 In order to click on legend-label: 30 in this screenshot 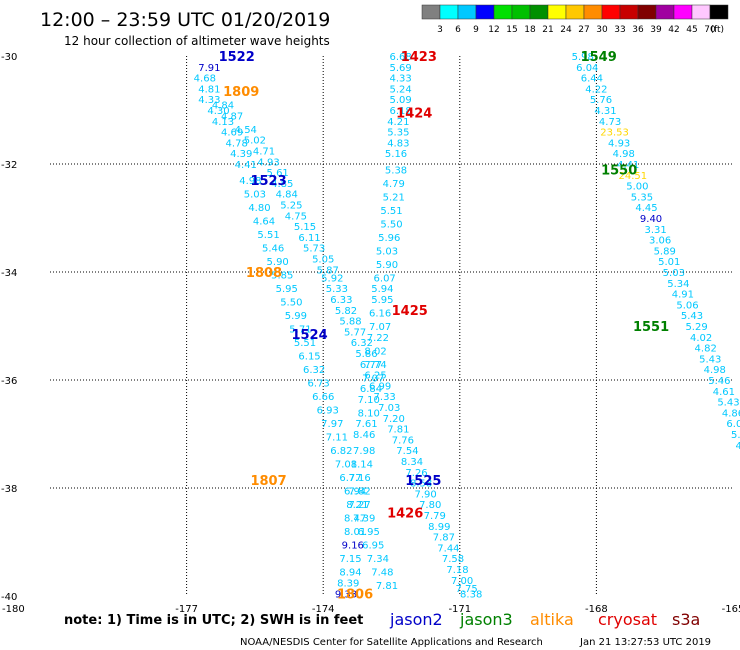, I will do `click(602, 30)`.